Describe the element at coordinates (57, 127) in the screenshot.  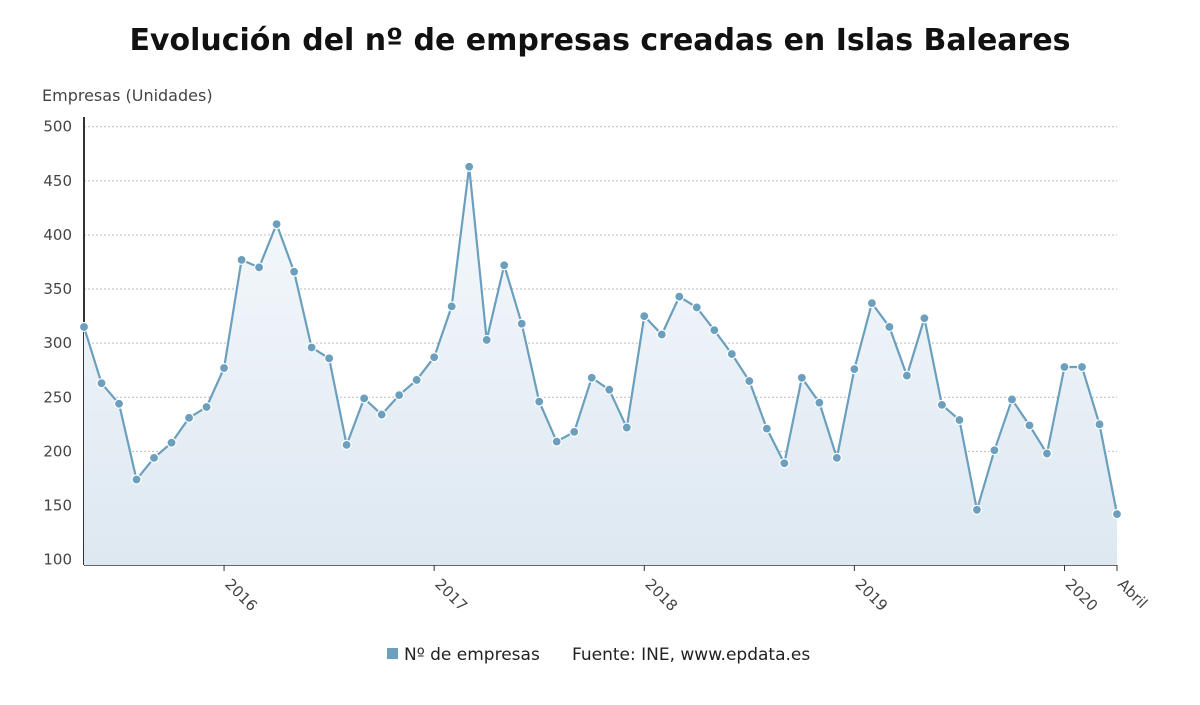
I see `y-tick-label: 500` at that location.